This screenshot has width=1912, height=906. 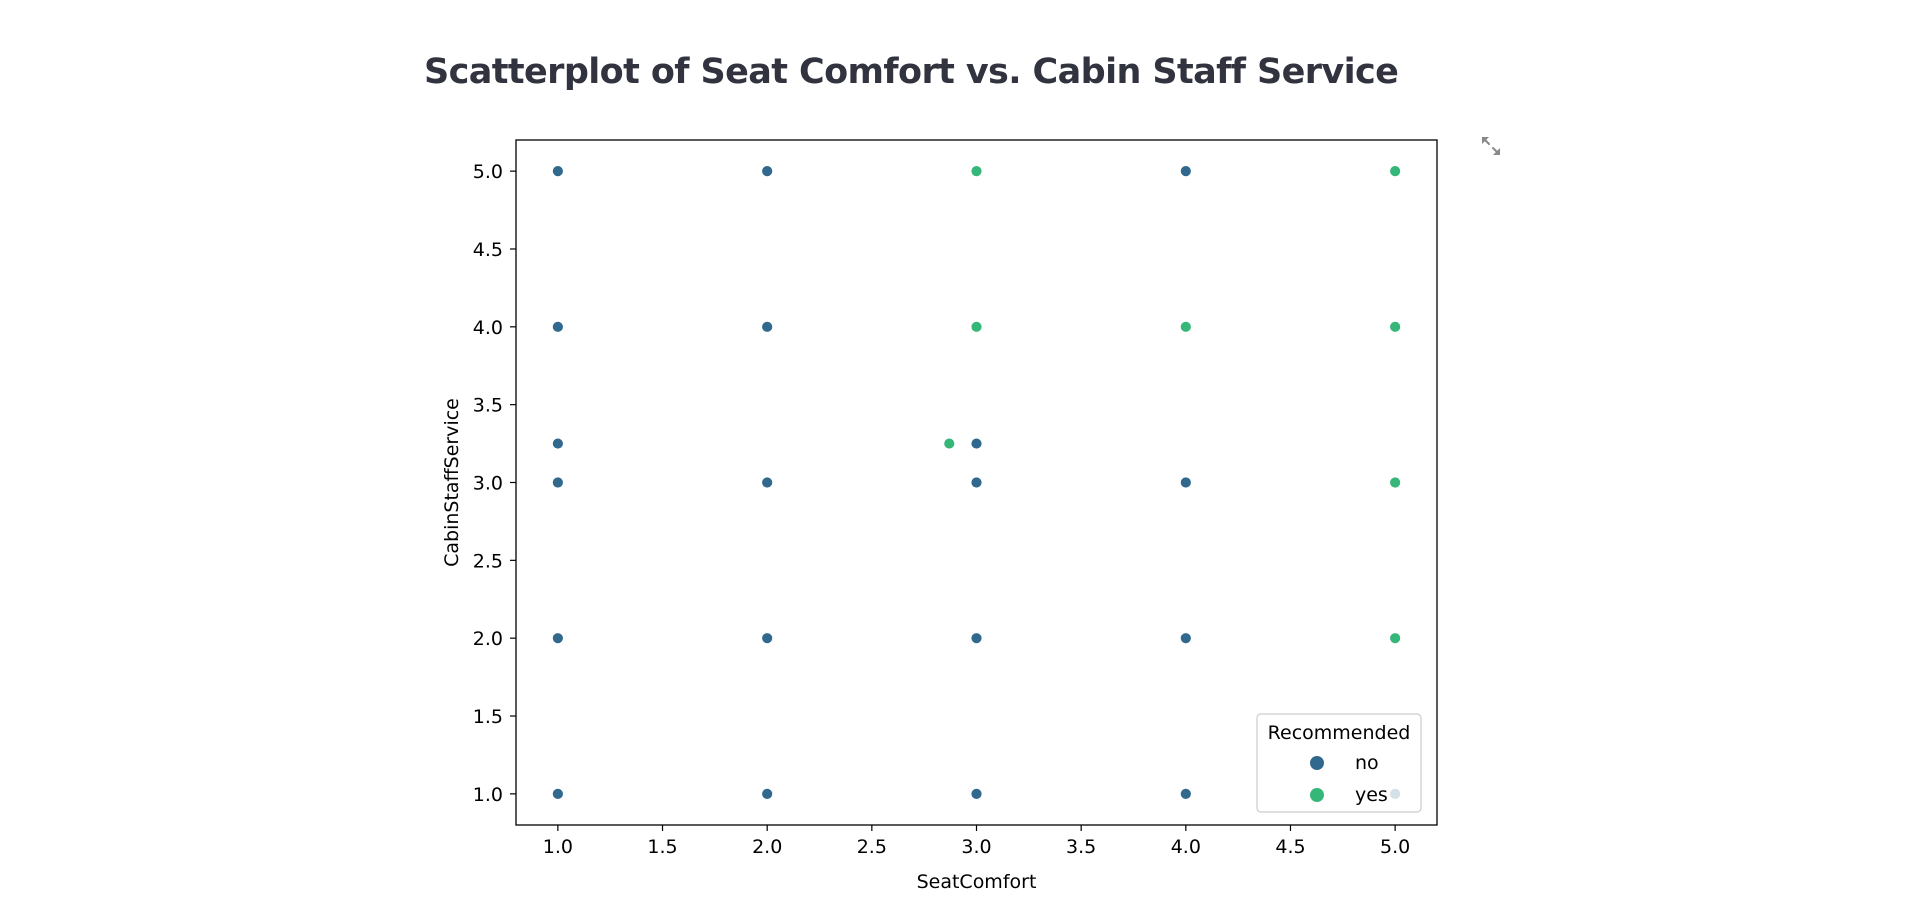 I want to click on legend-marker-no, so click(x=1317, y=763).